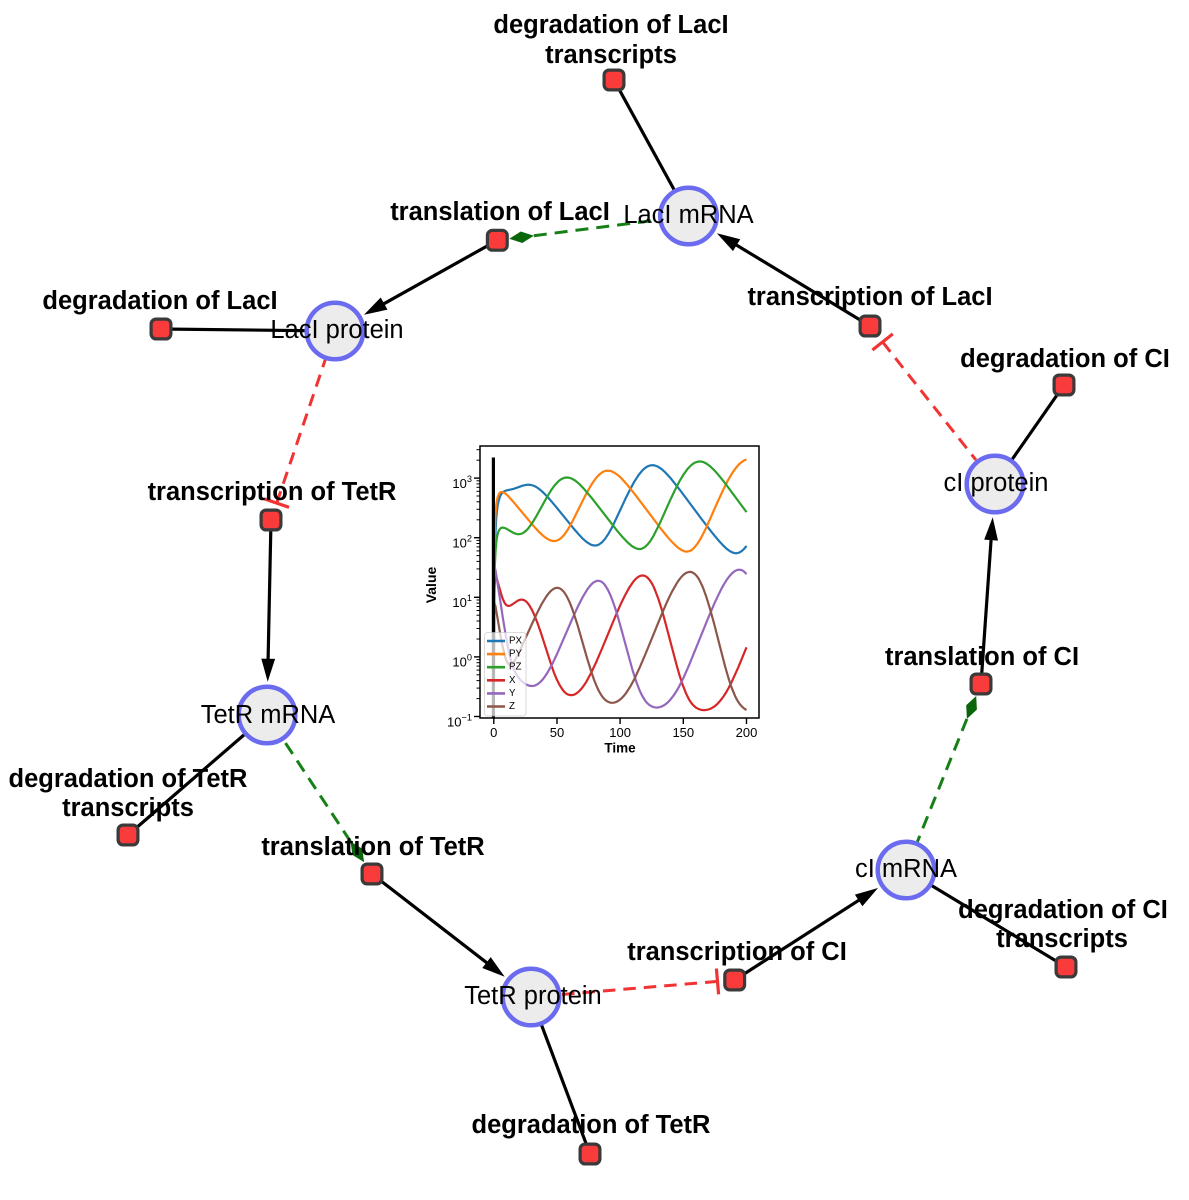  Describe the element at coordinates (272, 492) in the screenshot. I see `svg-text: transcription of TetR` at that location.